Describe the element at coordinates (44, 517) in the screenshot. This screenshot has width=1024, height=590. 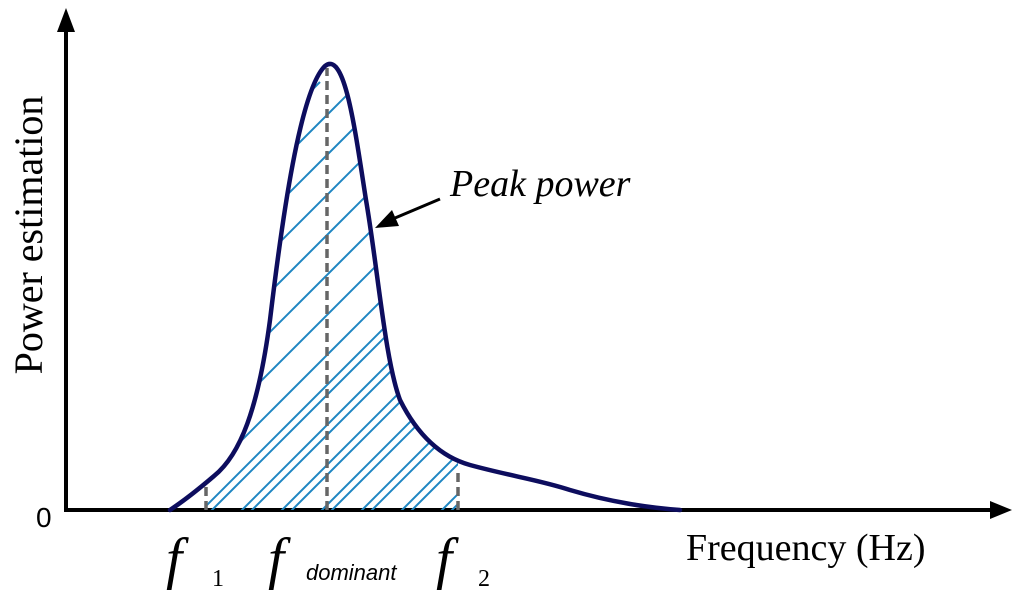
I see `origin-label: 0` at that location.